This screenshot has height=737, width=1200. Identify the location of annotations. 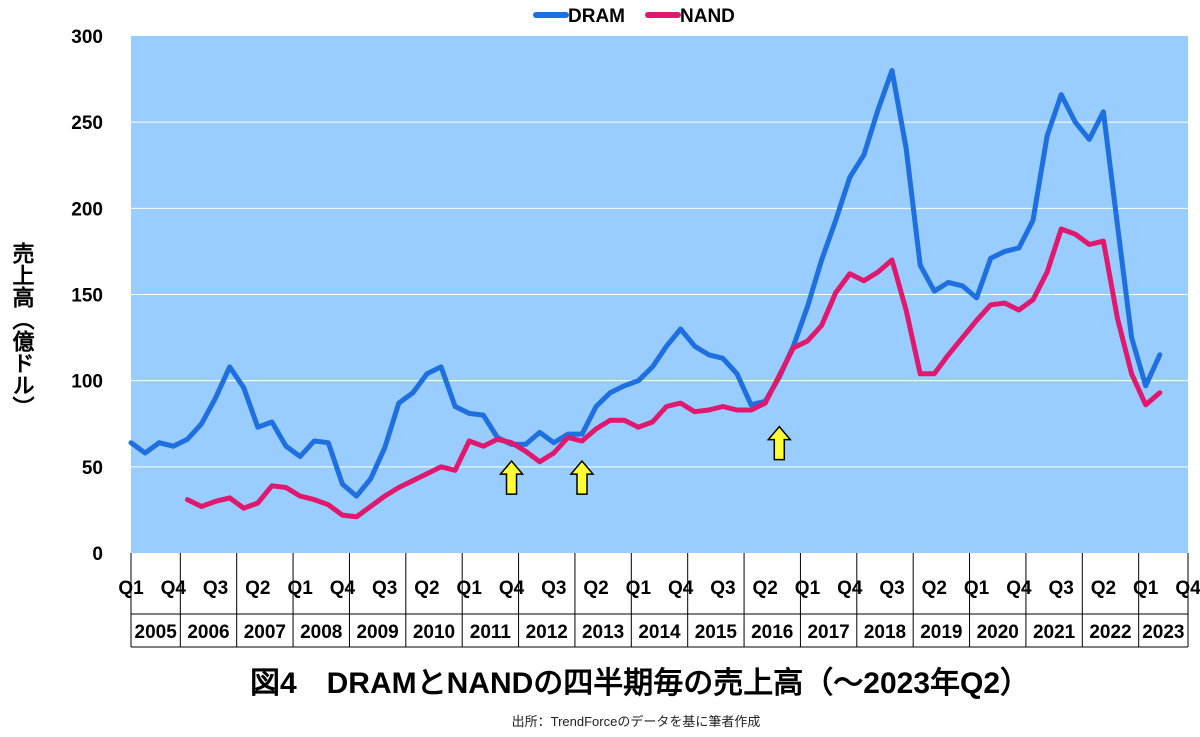
(645, 460).